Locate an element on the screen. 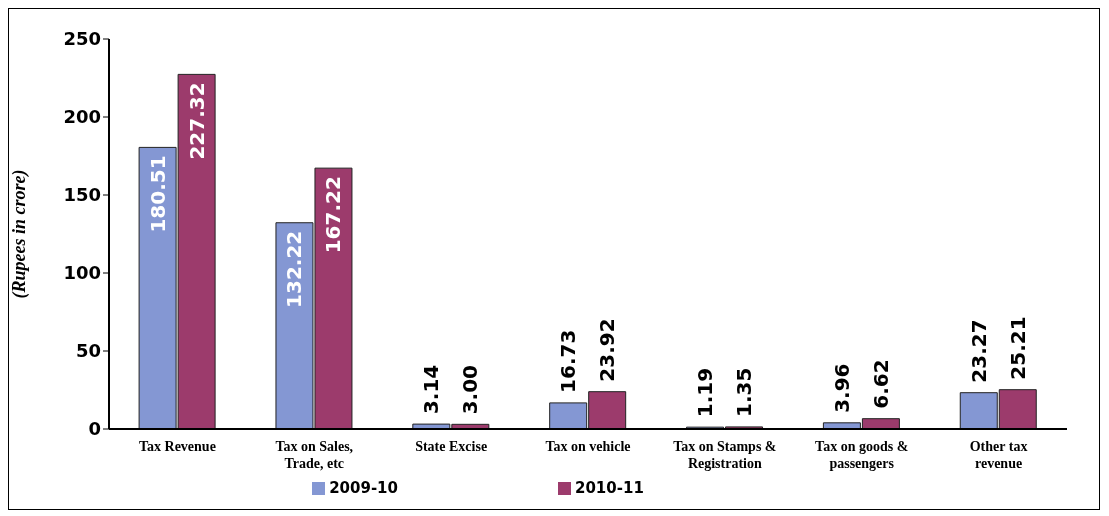 This screenshot has width=1109, height=516. x-tick-label: State Excise is located at coordinates (451, 446).